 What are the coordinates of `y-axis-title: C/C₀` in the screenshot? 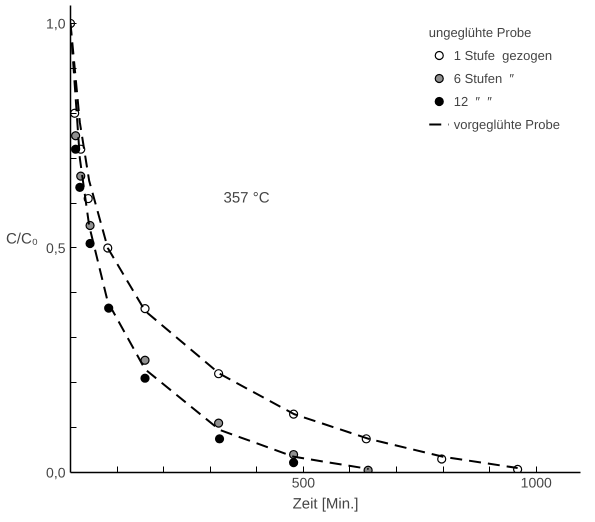 It's located at (22, 239).